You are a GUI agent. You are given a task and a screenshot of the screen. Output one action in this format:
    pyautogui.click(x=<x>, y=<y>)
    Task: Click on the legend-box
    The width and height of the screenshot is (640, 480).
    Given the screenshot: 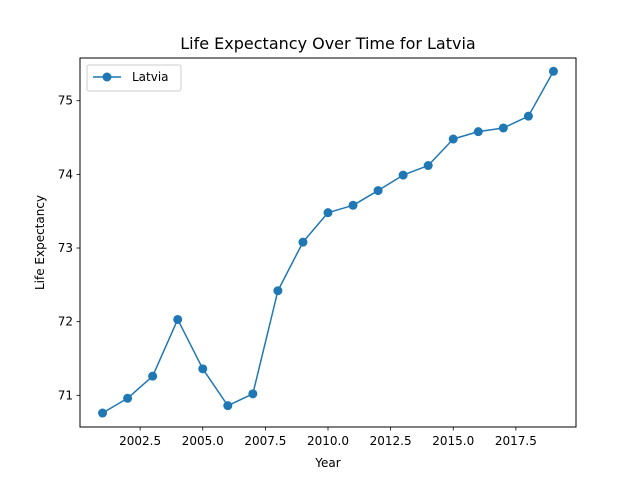 What is the action you would take?
    pyautogui.click(x=134, y=78)
    